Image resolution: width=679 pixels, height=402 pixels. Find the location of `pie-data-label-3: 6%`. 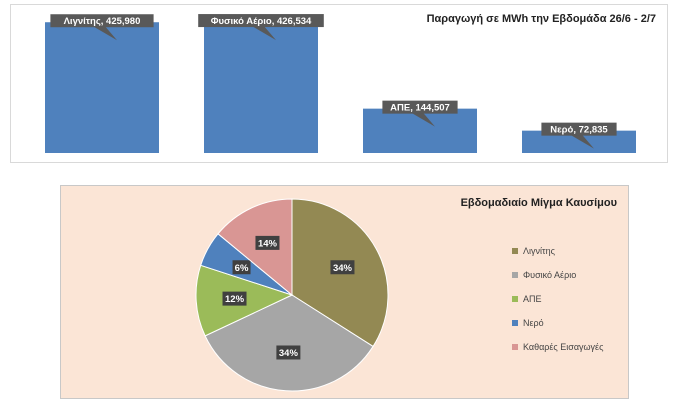

pie-data-label-3: 6% is located at coordinates (242, 268).